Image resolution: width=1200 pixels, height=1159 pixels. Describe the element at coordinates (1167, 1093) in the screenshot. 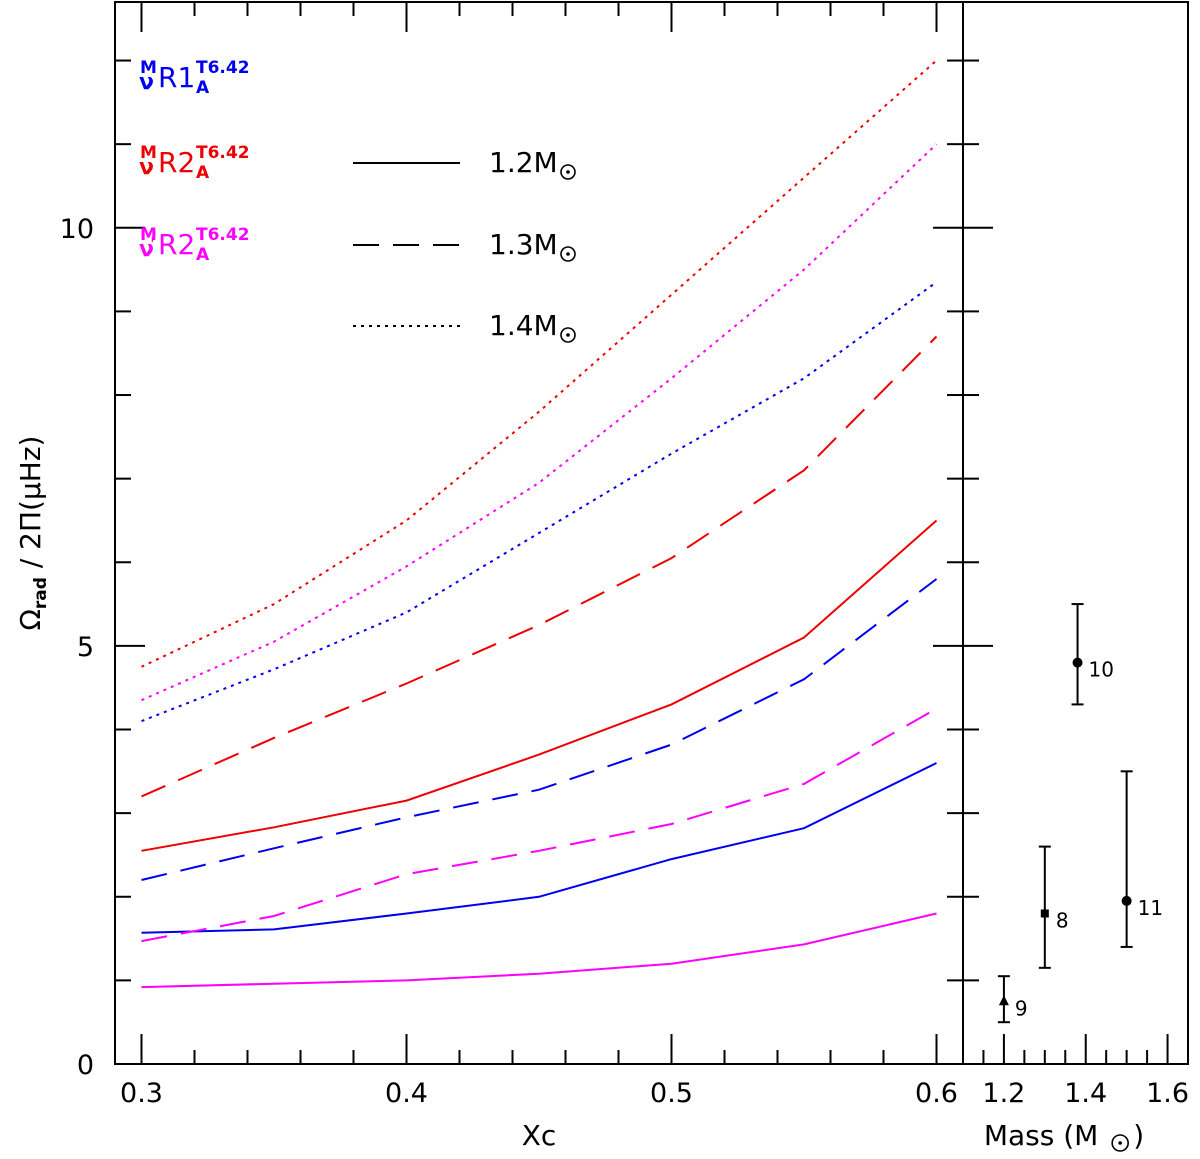

I see `mass-tick-label: 1.6` at that location.